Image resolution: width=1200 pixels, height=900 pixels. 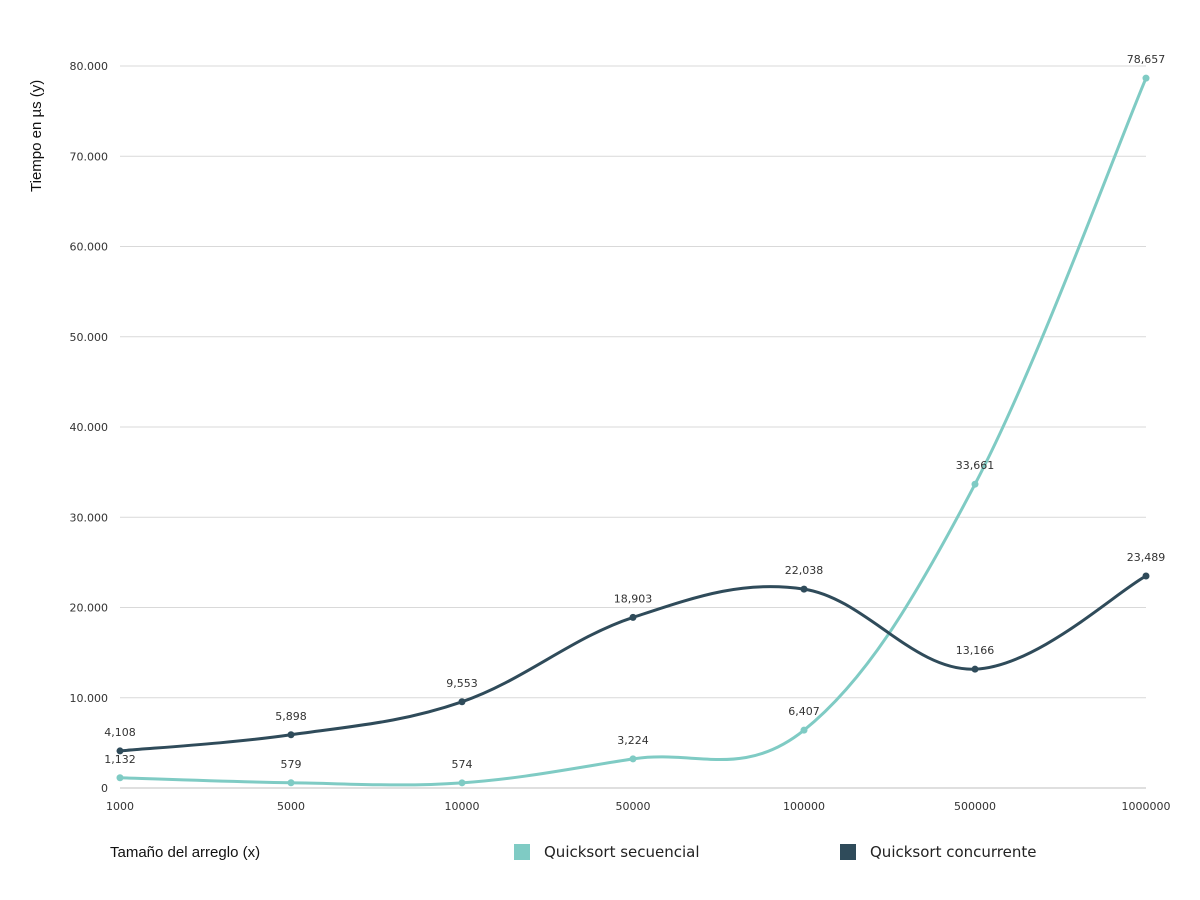 I want to click on y-axis-label: Tiempo en µs (y), so click(x=36, y=136).